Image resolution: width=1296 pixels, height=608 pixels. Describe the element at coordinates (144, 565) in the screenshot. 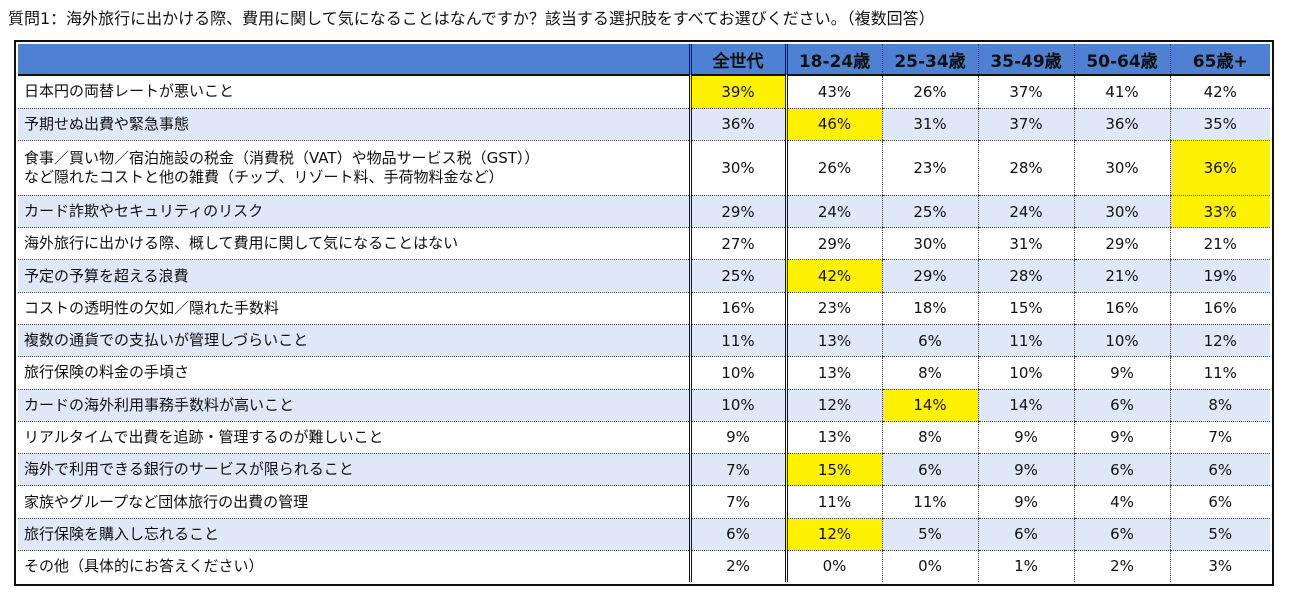

I see `row-label: その他（具体的にお答えください）` at that location.